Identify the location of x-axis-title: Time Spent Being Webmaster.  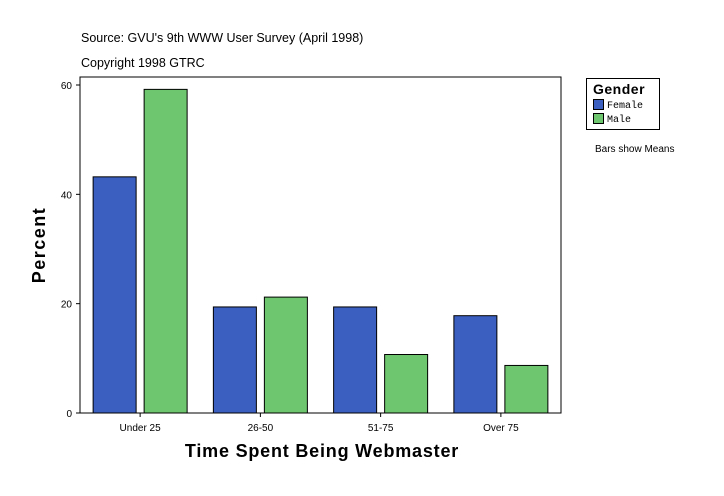
(322, 451).